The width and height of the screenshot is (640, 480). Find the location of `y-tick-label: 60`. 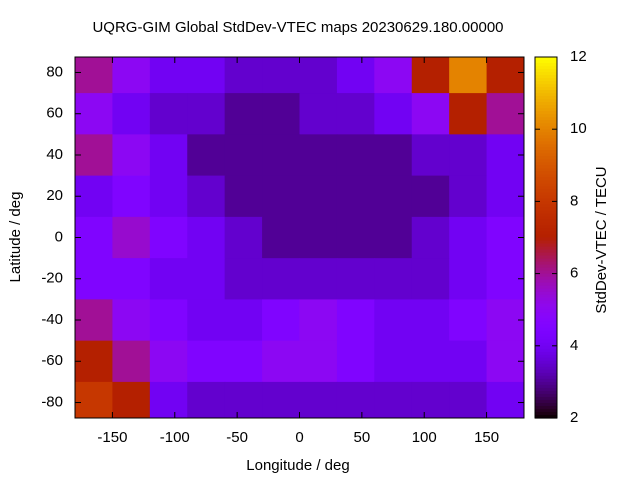

y-tick-label: 60 is located at coordinates (54, 113).